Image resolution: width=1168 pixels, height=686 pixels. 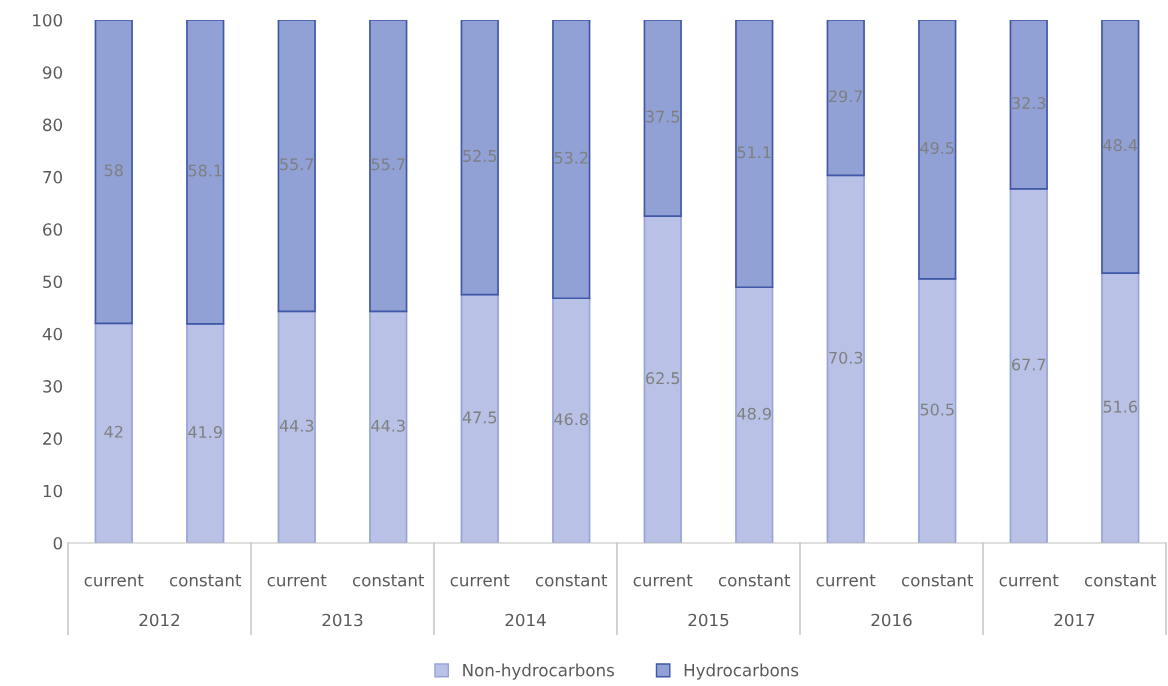 I want to click on text: 2015, so click(x=708, y=620).